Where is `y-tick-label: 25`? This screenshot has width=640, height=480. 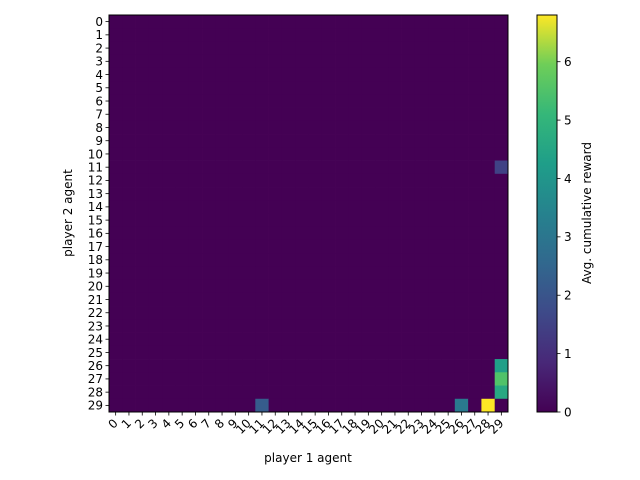 y-tick-label: 25 is located at coordinates (95, 353).